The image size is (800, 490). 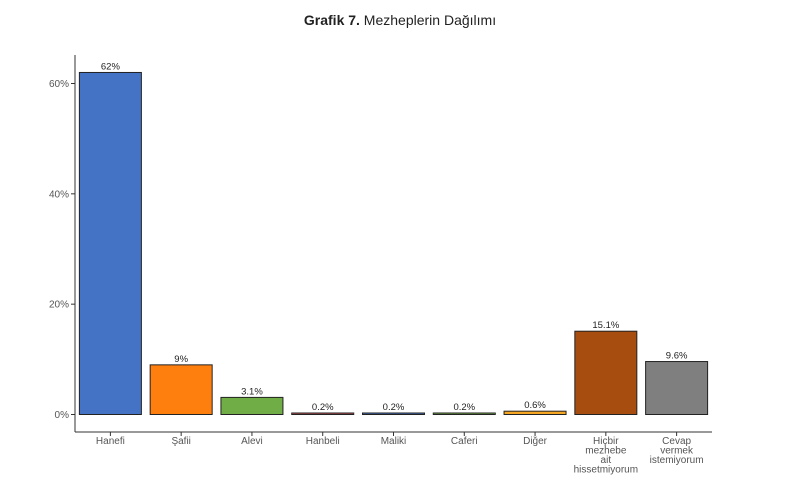 I want to click on x-tick-label: Alevi, so click(x=252, y=441).